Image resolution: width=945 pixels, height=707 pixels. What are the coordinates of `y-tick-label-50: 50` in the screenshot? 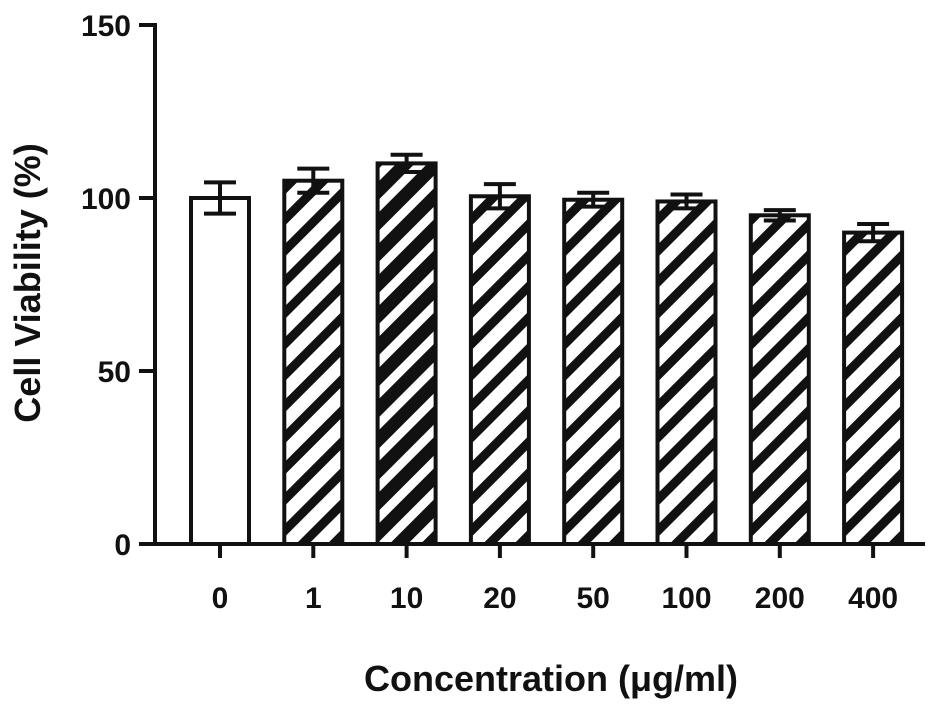 It's located at (114, 372).